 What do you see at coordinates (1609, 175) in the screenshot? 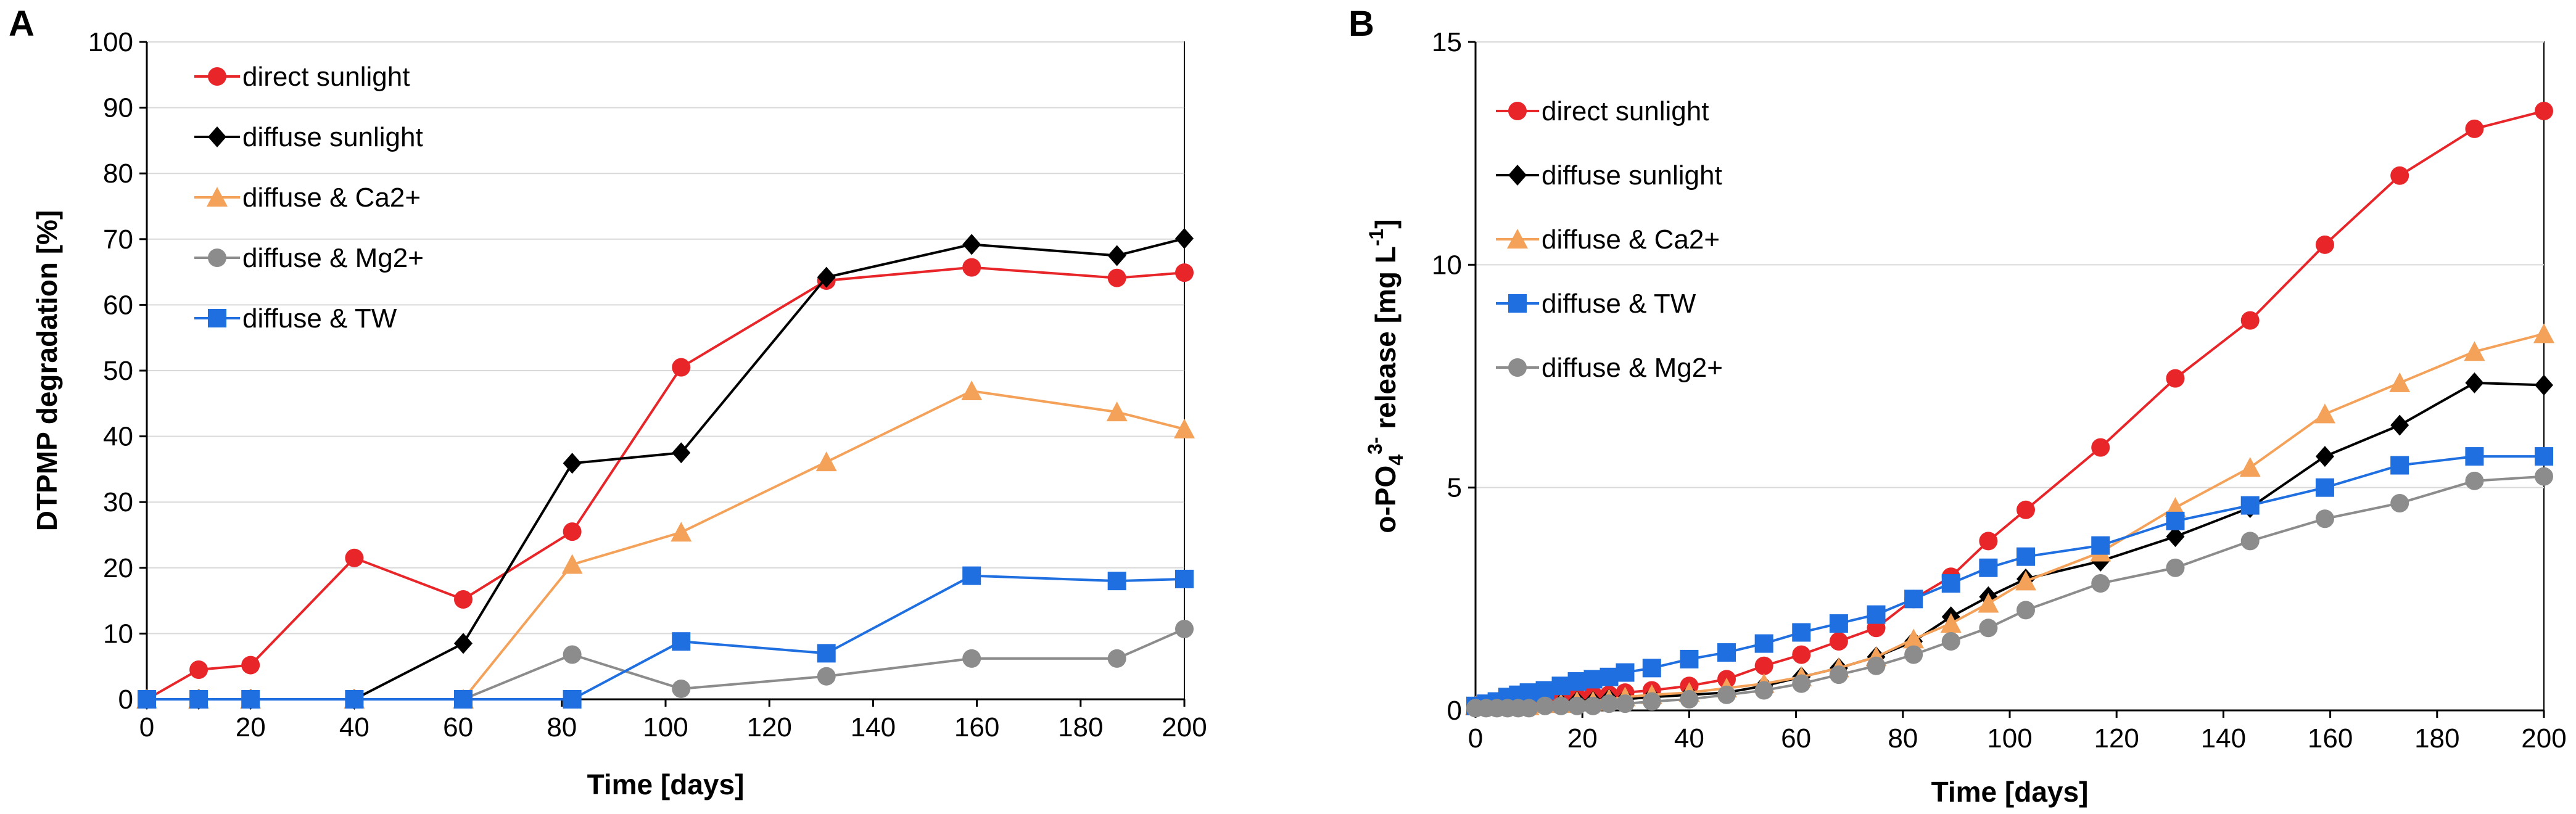
I see `legend-item: diffuse sunlight` at bounding box center [1609, 175].